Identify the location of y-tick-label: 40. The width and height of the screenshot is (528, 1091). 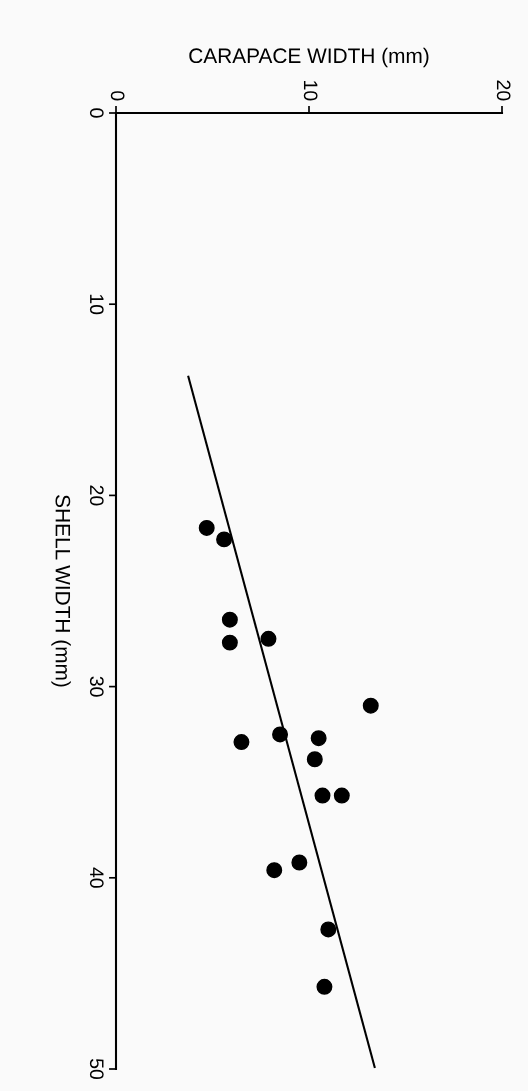
(96, 877).